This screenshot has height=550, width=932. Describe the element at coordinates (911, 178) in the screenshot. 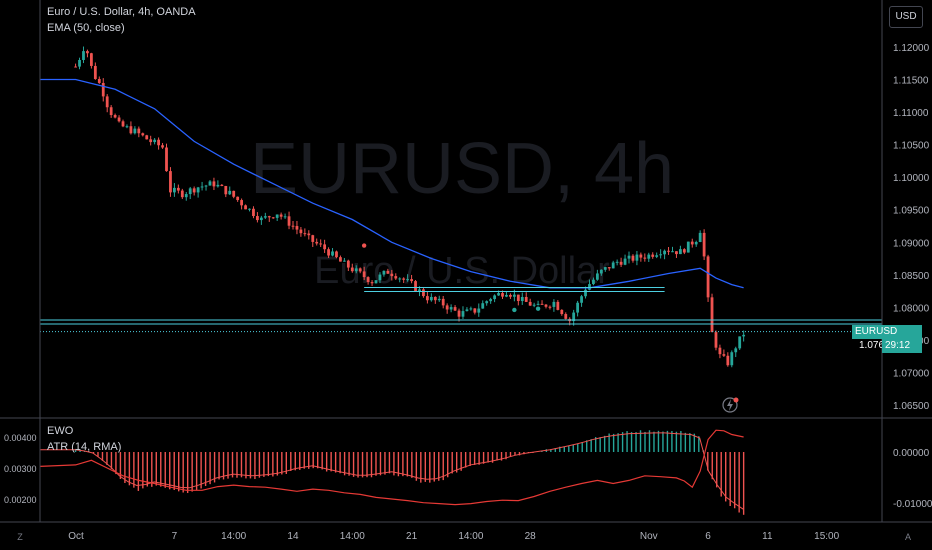

I see `price-tick-label: 1.10000` at that location.